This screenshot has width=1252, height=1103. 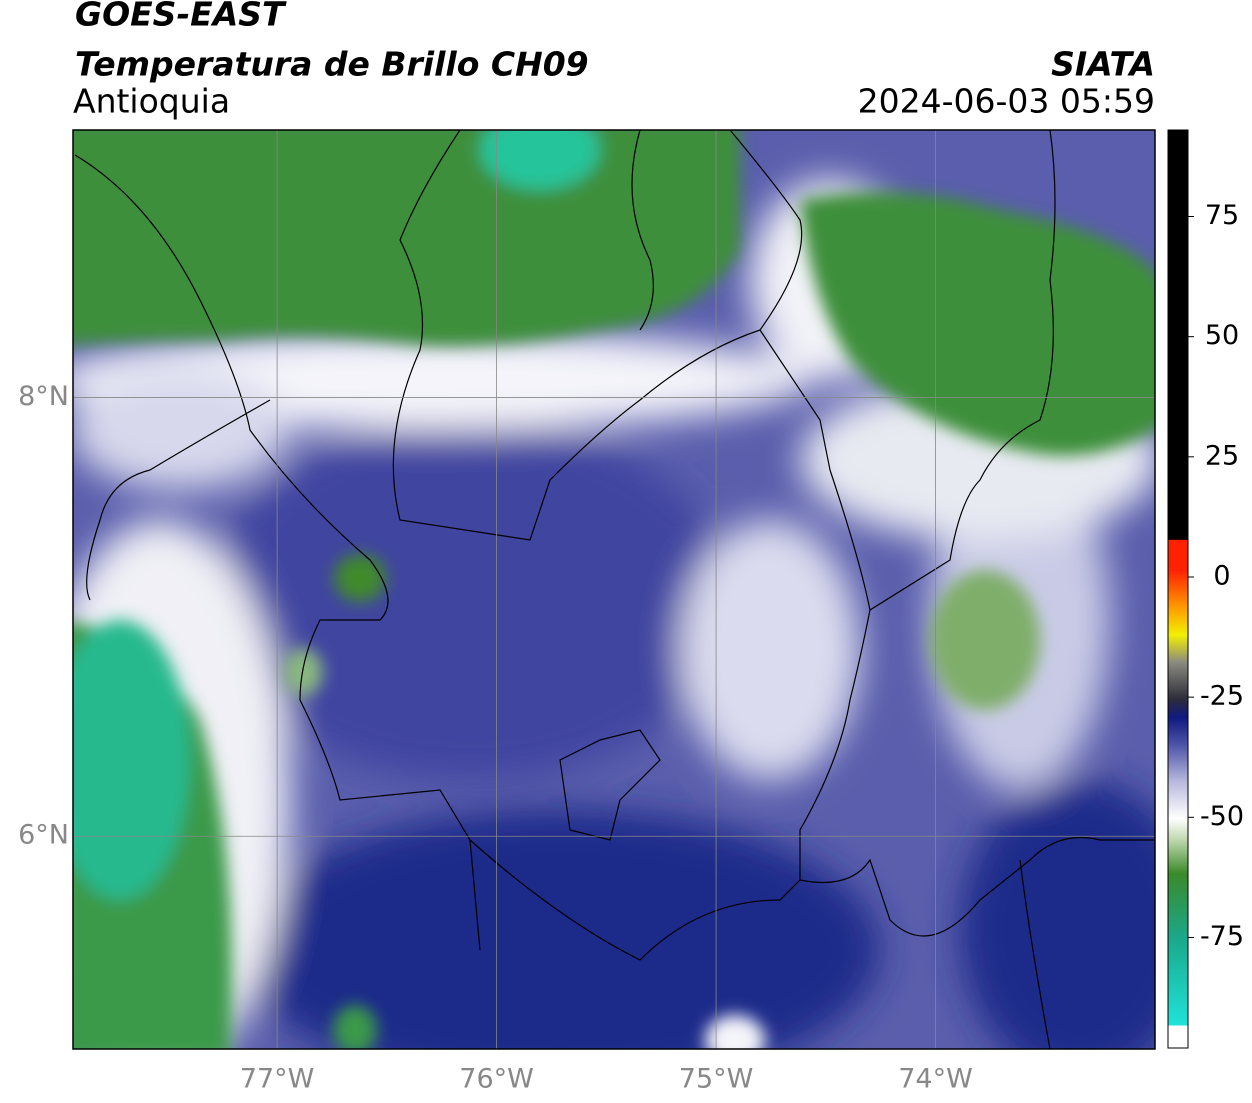 What do you see at coordinates (716, 1079) in the screenshot?
I see `x-tick-label: 75°W` at bounding box center [716, 1079].